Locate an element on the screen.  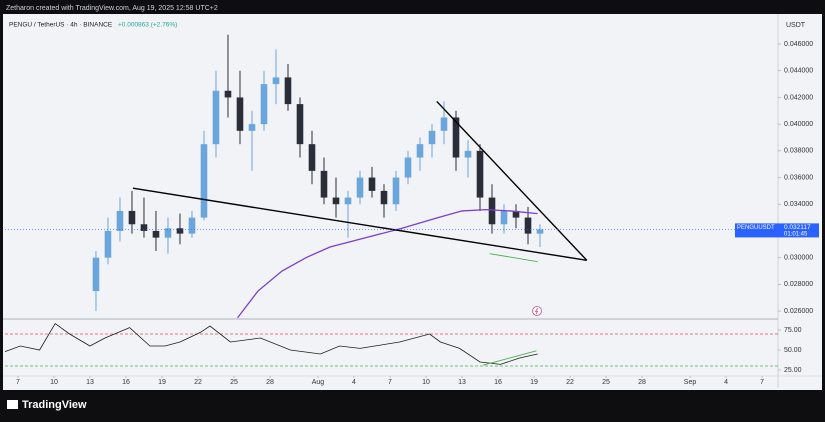
event-icon-bolt is located at coordinates (536, 311).